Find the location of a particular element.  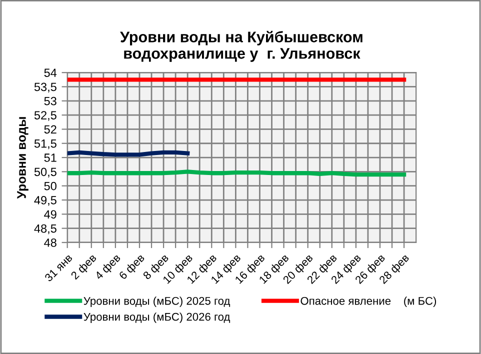

legend-label: Уровни воды (мБС) 2026 год is located at coordinates (157, 317).